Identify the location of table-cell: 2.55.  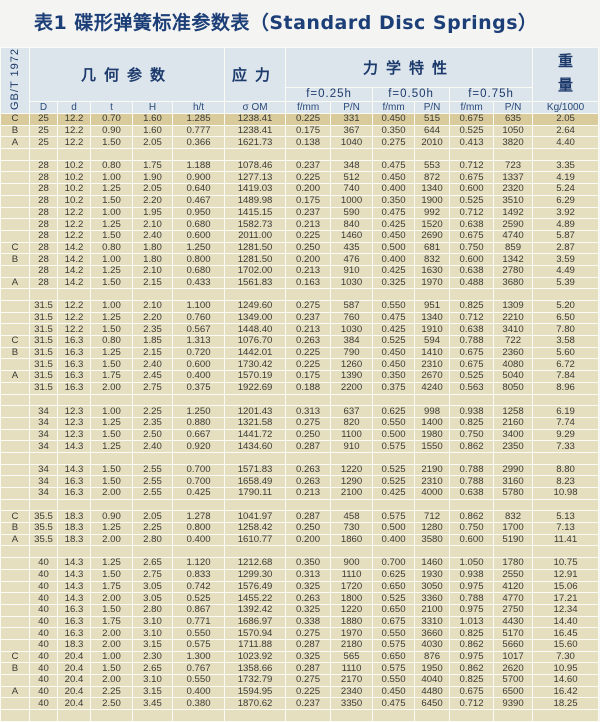
(152, 470).